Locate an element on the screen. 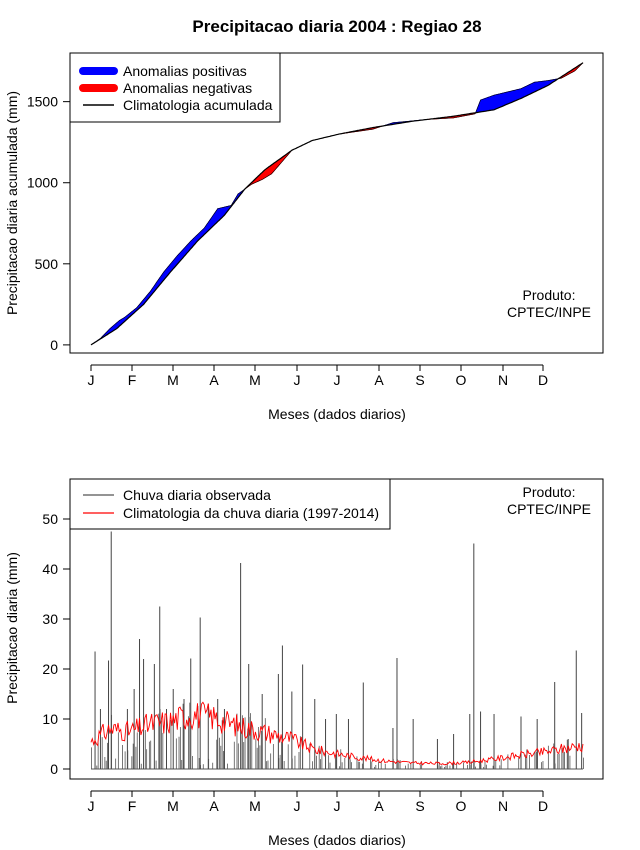 Image resolution: width=640 pixels, height=850 pixels. legend-bottom-box is located at coordinates (230, 504).